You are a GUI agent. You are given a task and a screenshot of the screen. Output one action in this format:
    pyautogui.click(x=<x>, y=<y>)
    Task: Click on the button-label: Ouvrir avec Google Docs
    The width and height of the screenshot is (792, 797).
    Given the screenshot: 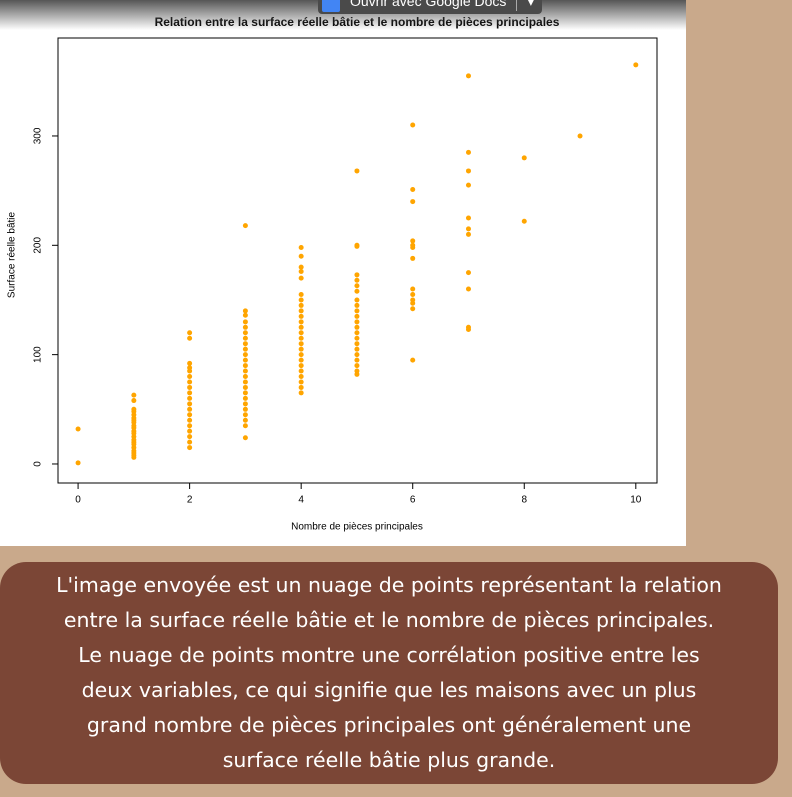 What is the action you would take?
    pyautogui.click(x=428, y=4)
    